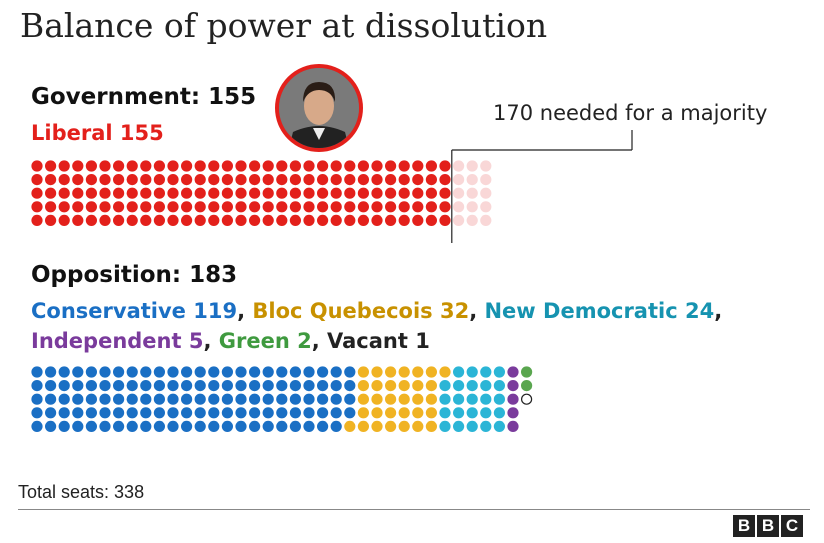 This screenshot has width=824, height=543. What do you see at coordinates (117, 341) in the screenshot?
I see `independent-label: Independent 5` at bounding box center [117, 341].